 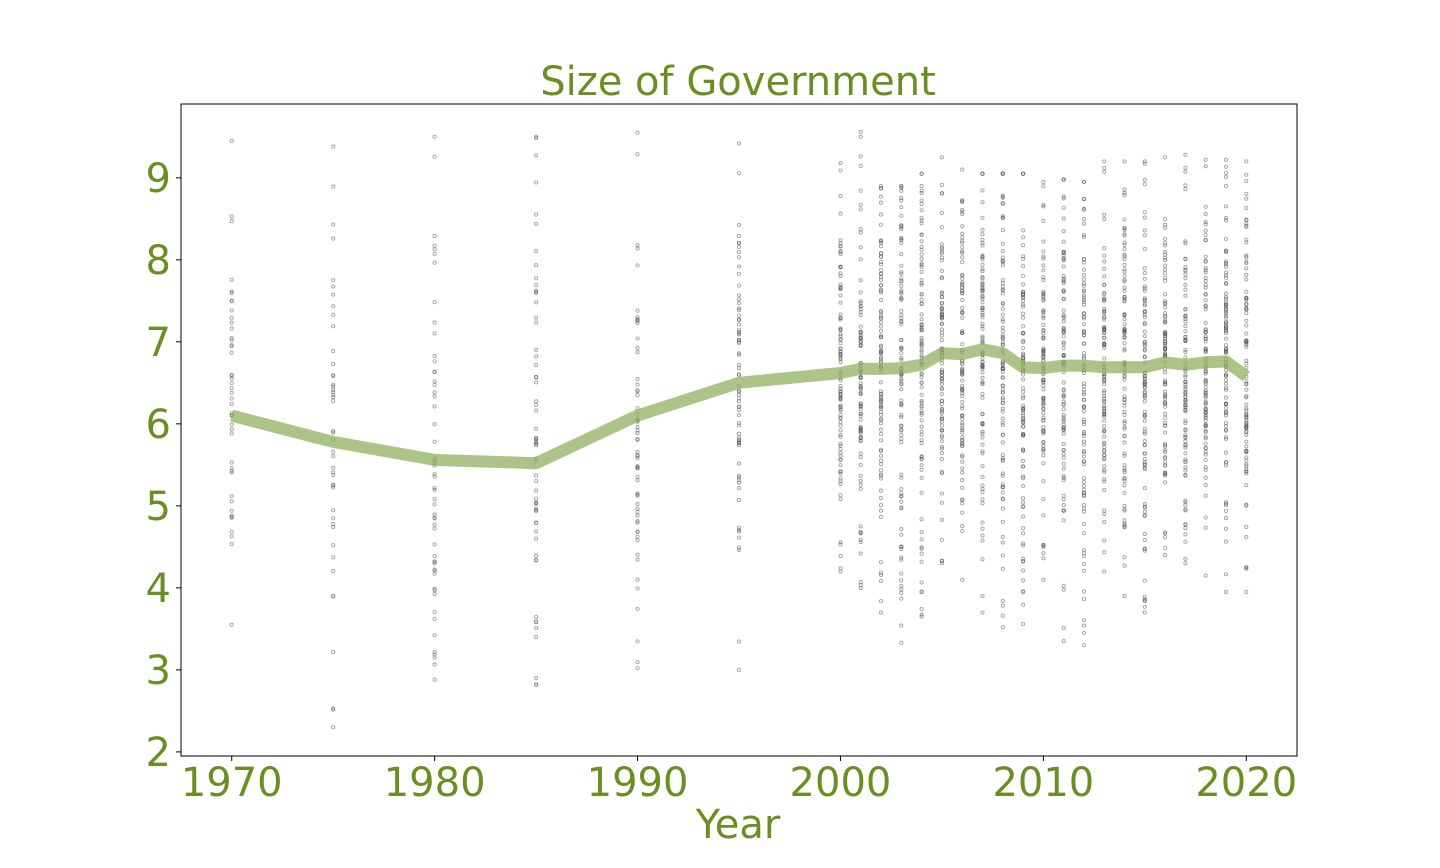 What do you see at coordinates (158, 589) in the screenshot?
I see `y-tick-label: 4` at bounding box center [158, 589].